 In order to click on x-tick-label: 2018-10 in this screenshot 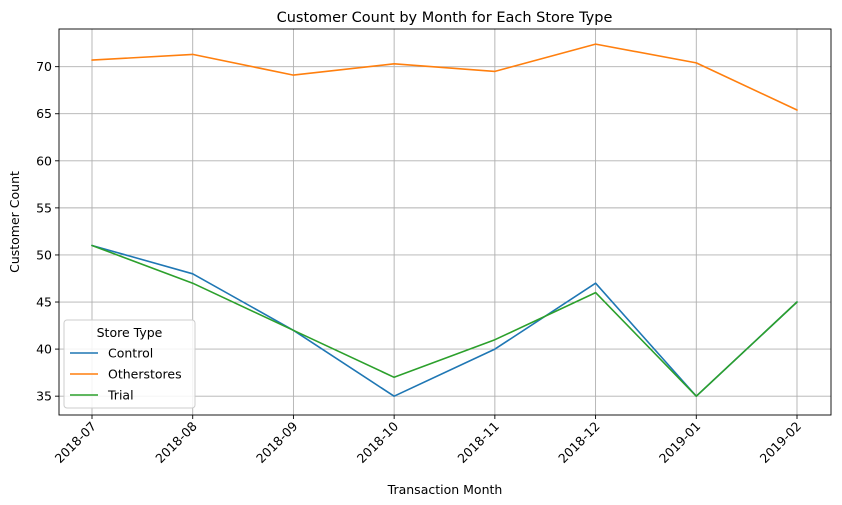, I will do `click(378, 442)`.